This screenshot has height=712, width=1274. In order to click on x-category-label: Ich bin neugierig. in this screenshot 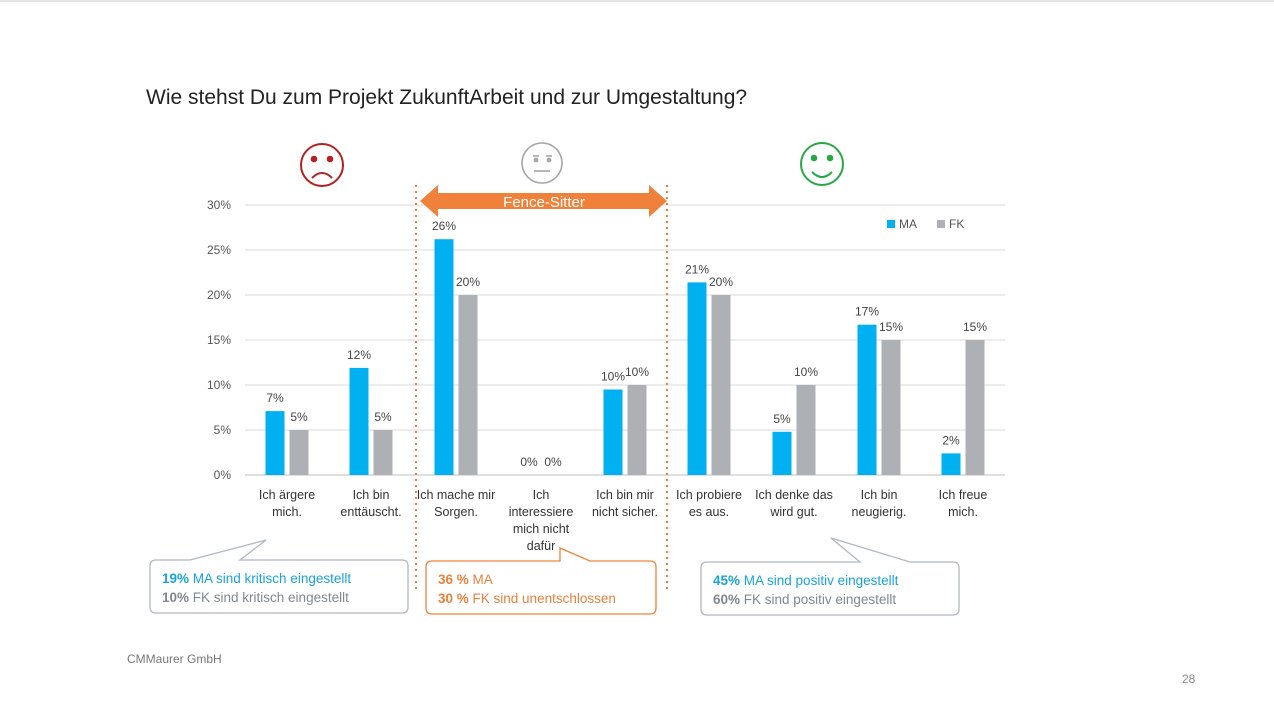, I will do `click(879, 503)`.